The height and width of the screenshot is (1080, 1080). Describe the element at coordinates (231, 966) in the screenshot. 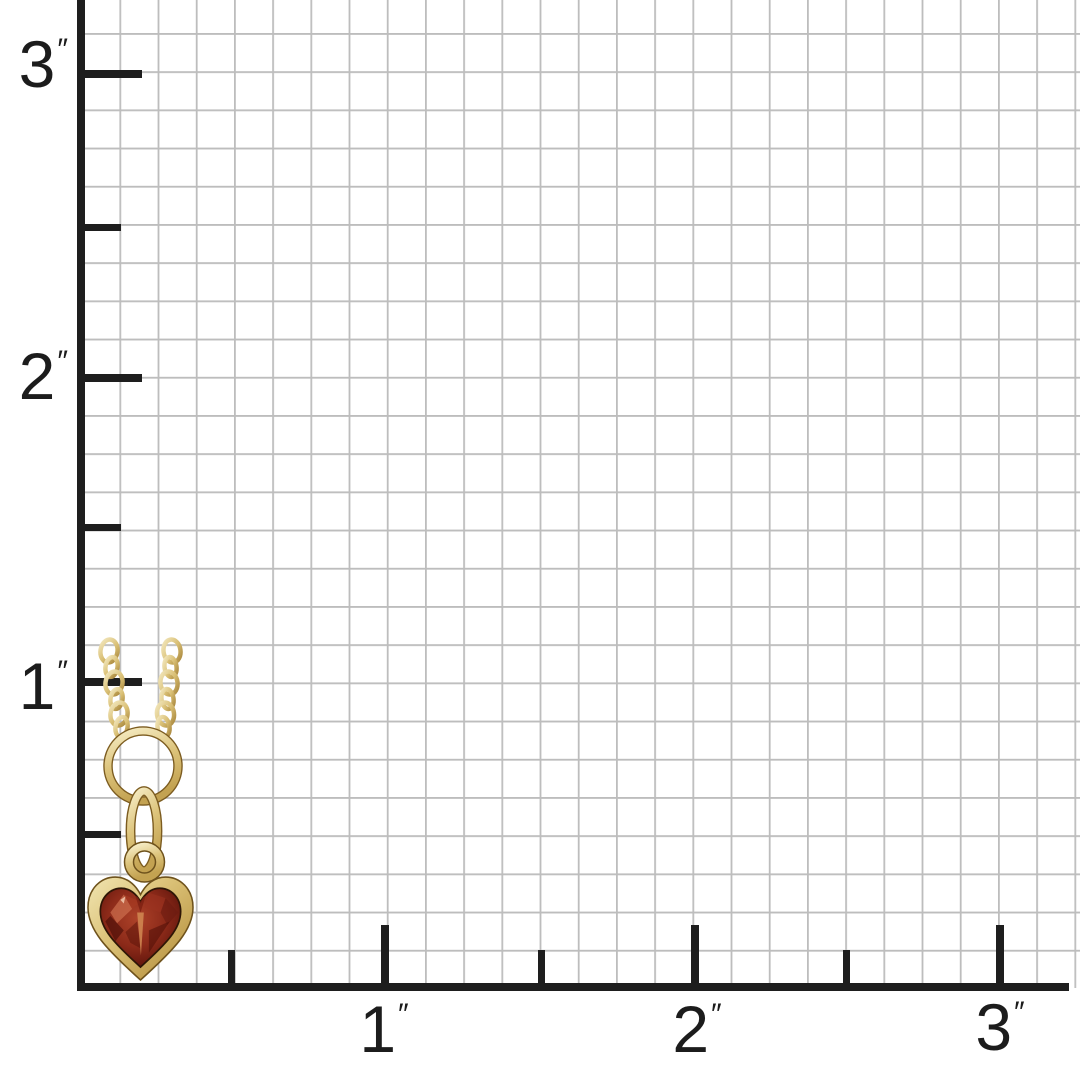

I see `tick-x-0p5in` at that location.